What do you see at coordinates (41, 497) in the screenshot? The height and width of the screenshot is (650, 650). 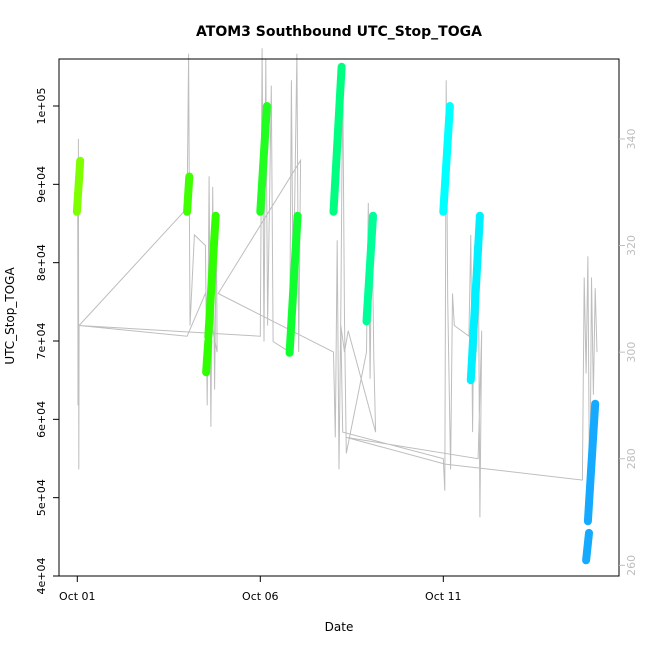 I see `y-tick-label-1: 5e+04` at bounding box center [41, 497].